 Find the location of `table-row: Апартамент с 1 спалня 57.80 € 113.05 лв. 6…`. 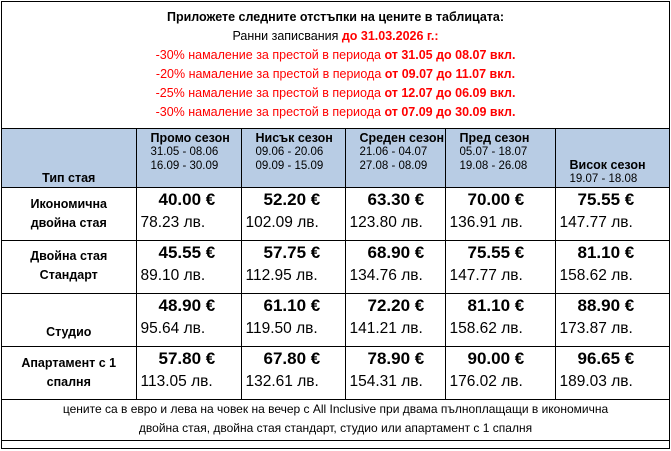

table-row: Апартамент с 1 спалня 57.80 € 113.05 лв. 6… is located at coordinates (335, 373).